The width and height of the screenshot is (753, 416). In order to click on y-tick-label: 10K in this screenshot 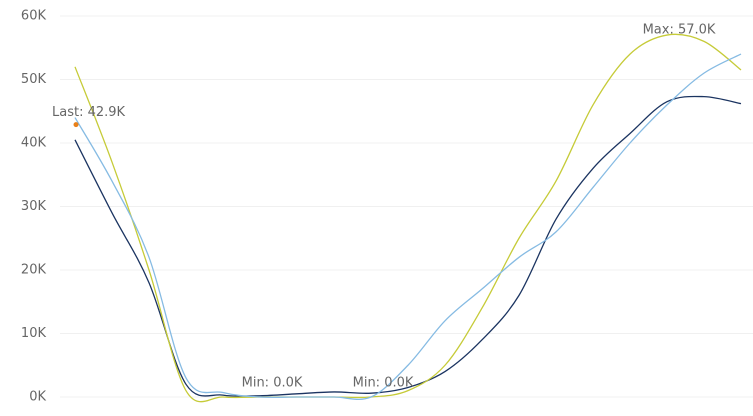, I will do `click(34, 333)`.